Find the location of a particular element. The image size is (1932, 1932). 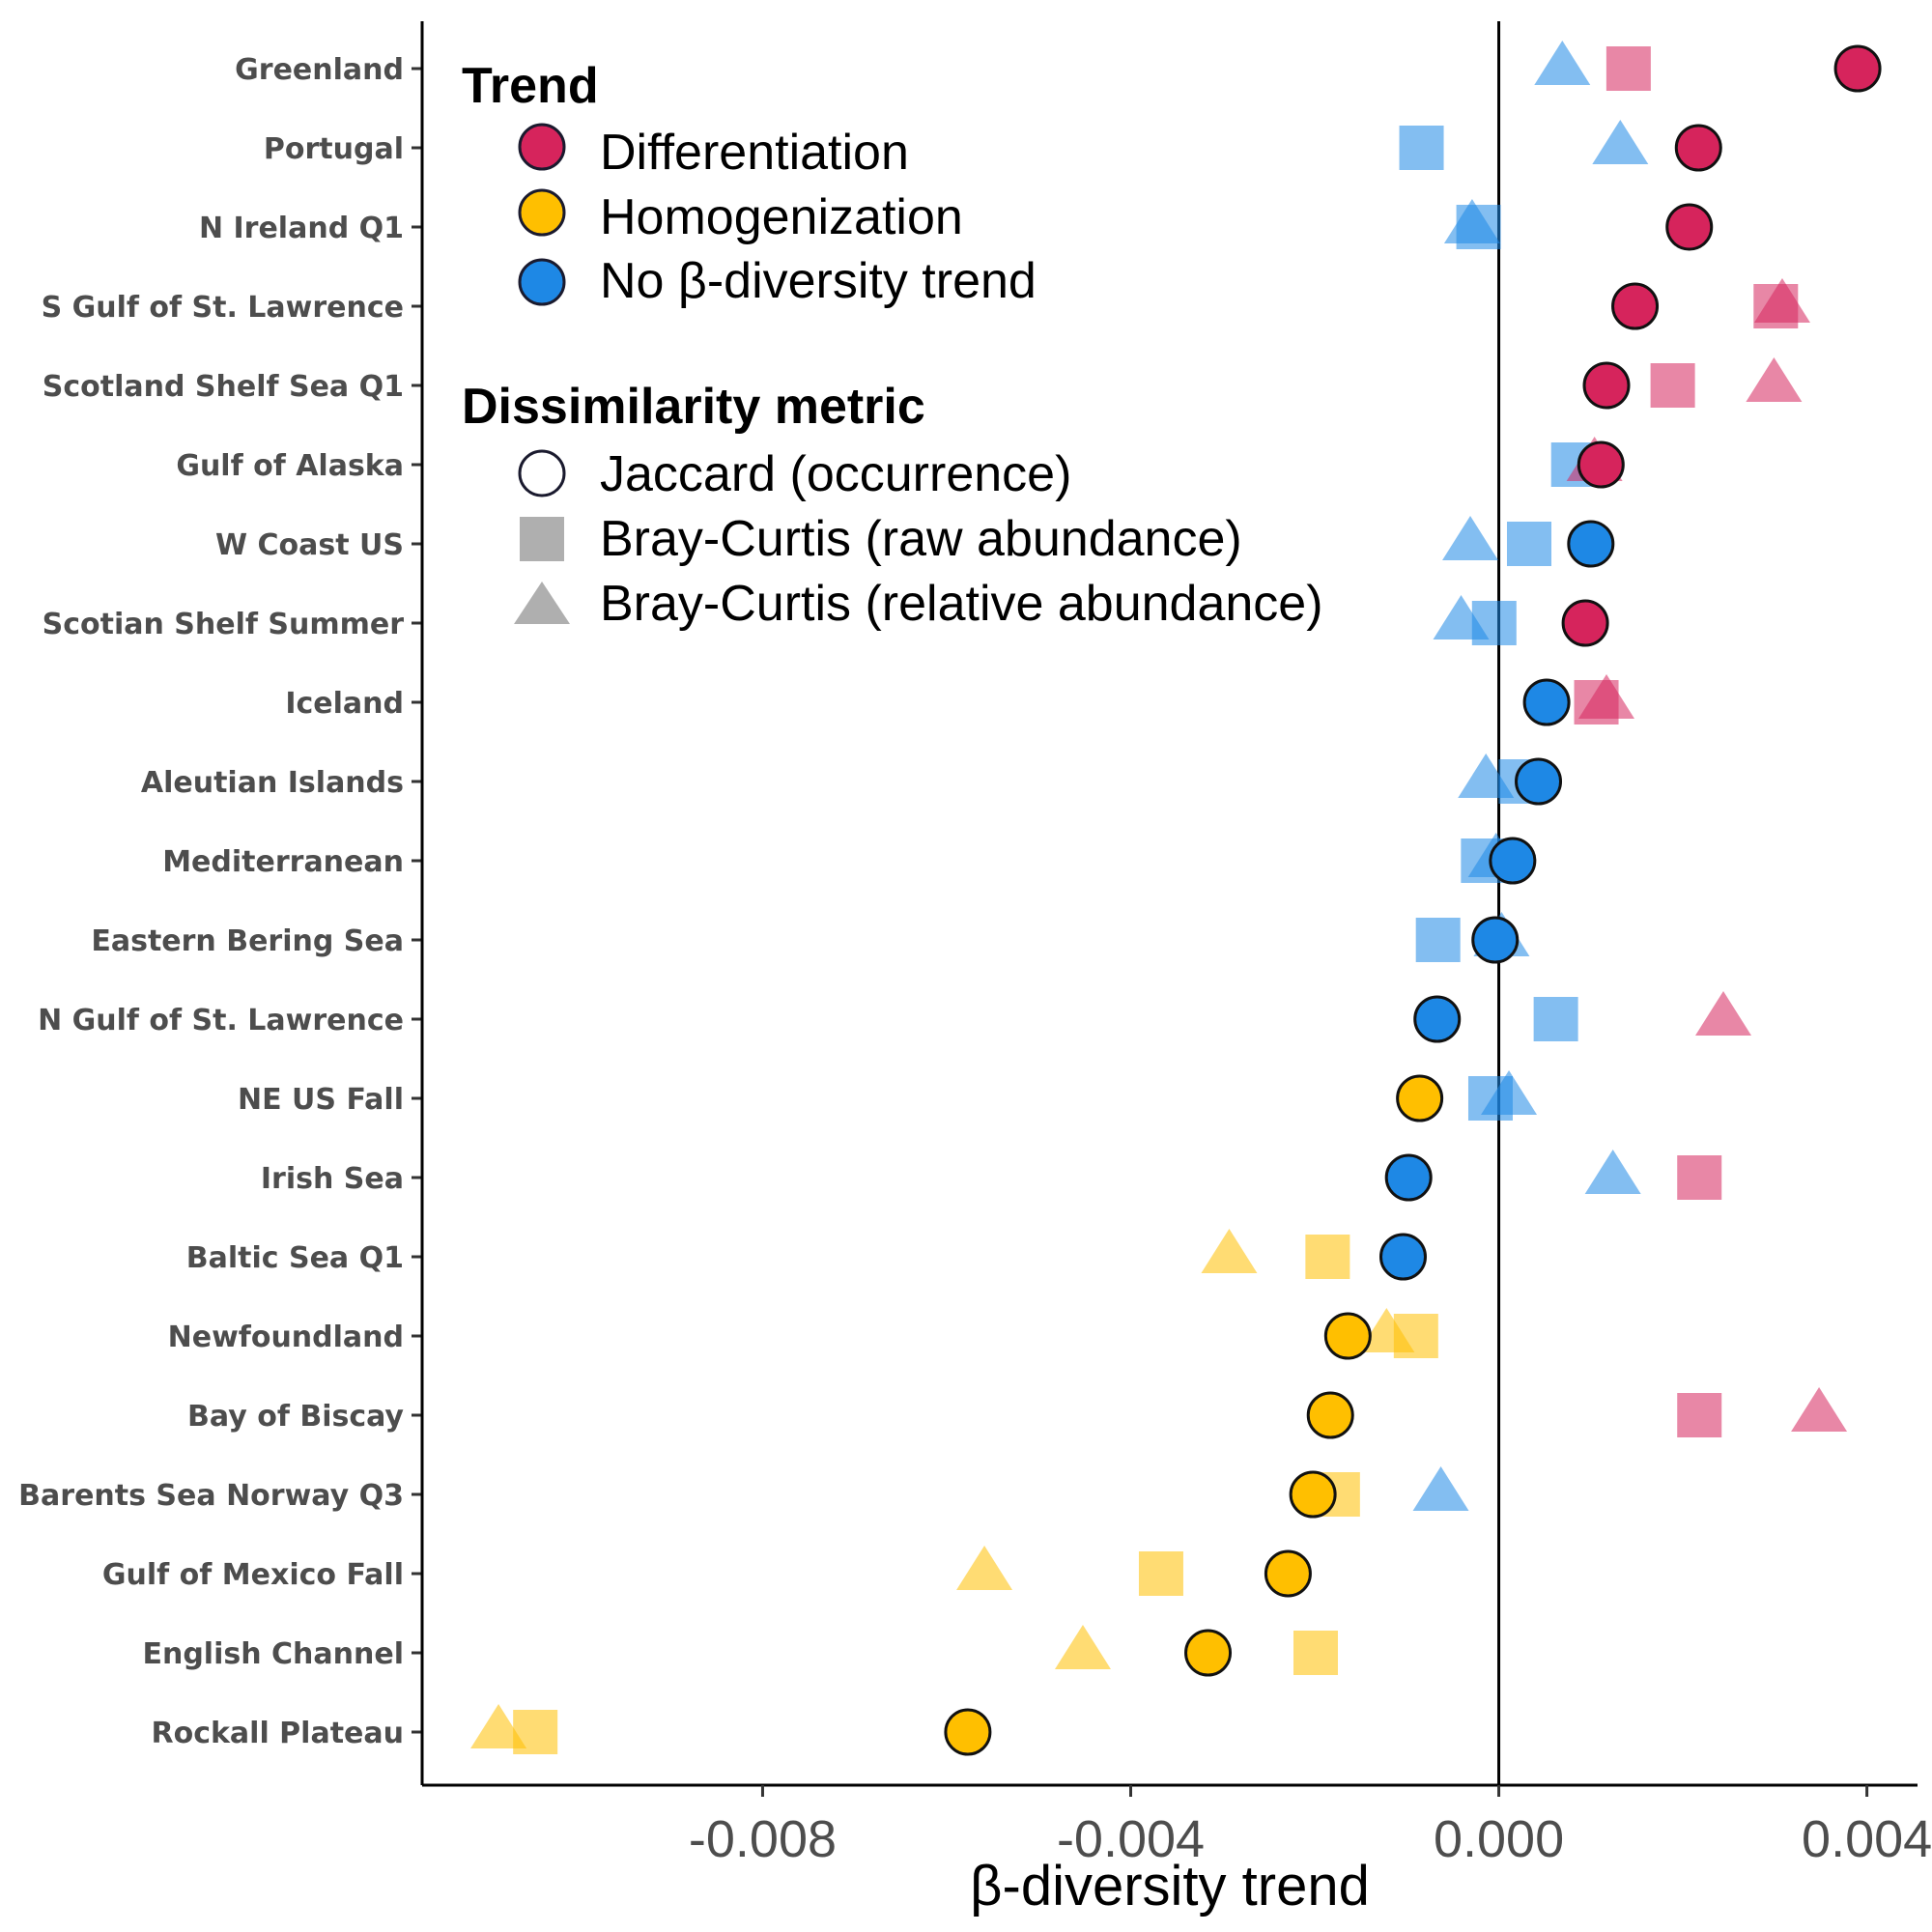

point-square-eastern-bering-sea is located at coordinates (1438, 940).